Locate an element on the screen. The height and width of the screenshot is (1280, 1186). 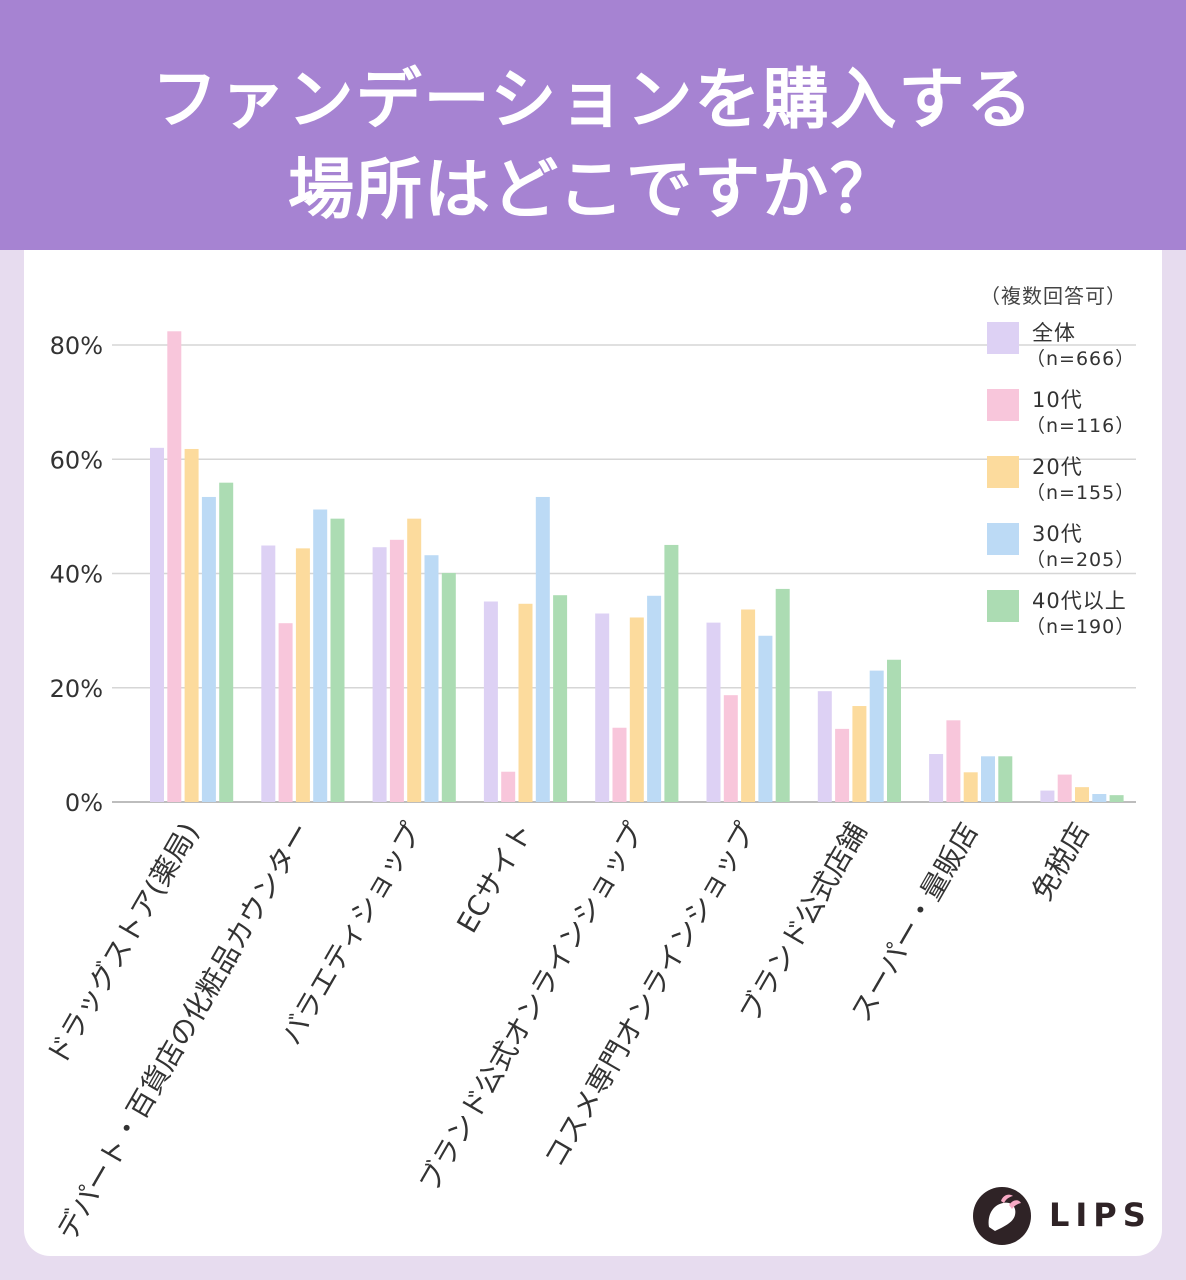
page-title-line1: ファンデーションを購入する is located at coordinates (593, 99).